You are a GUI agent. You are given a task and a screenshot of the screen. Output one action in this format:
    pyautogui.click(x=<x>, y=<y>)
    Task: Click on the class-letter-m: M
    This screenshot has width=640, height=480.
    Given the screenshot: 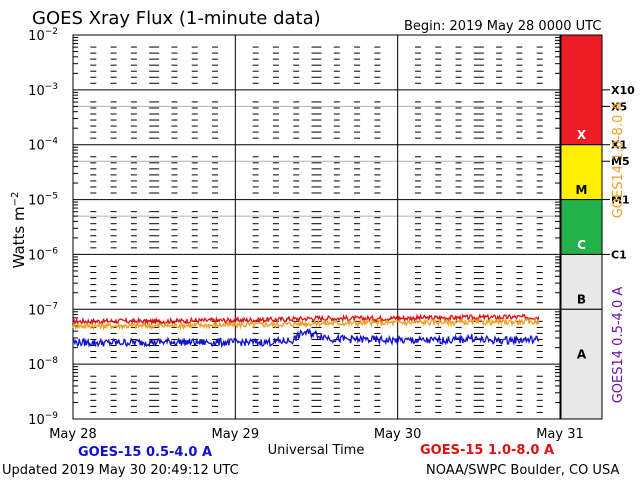 What is the action you would take?
    pyautogui.click(x=582, y=190)
    